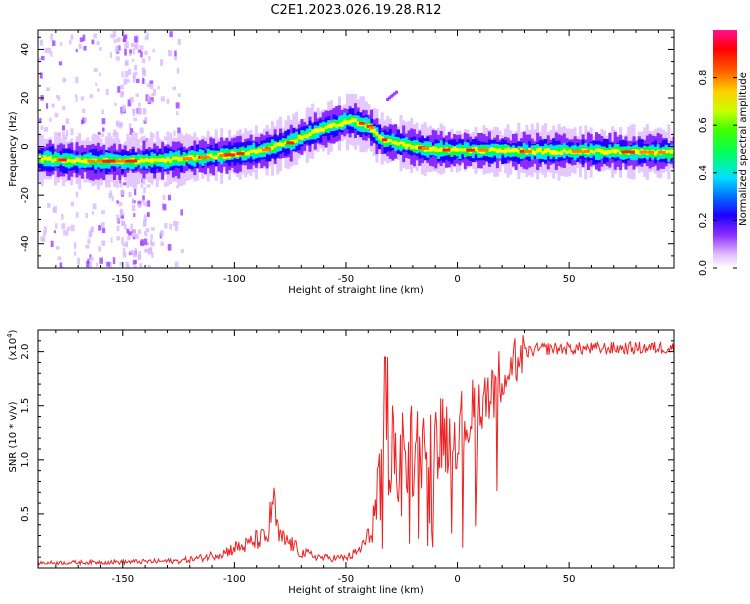  What do you see at coordinates (703, 173) in the screenshot?
I see `colorbar-tick-label: 0.4` at bounding box center [703, 173].